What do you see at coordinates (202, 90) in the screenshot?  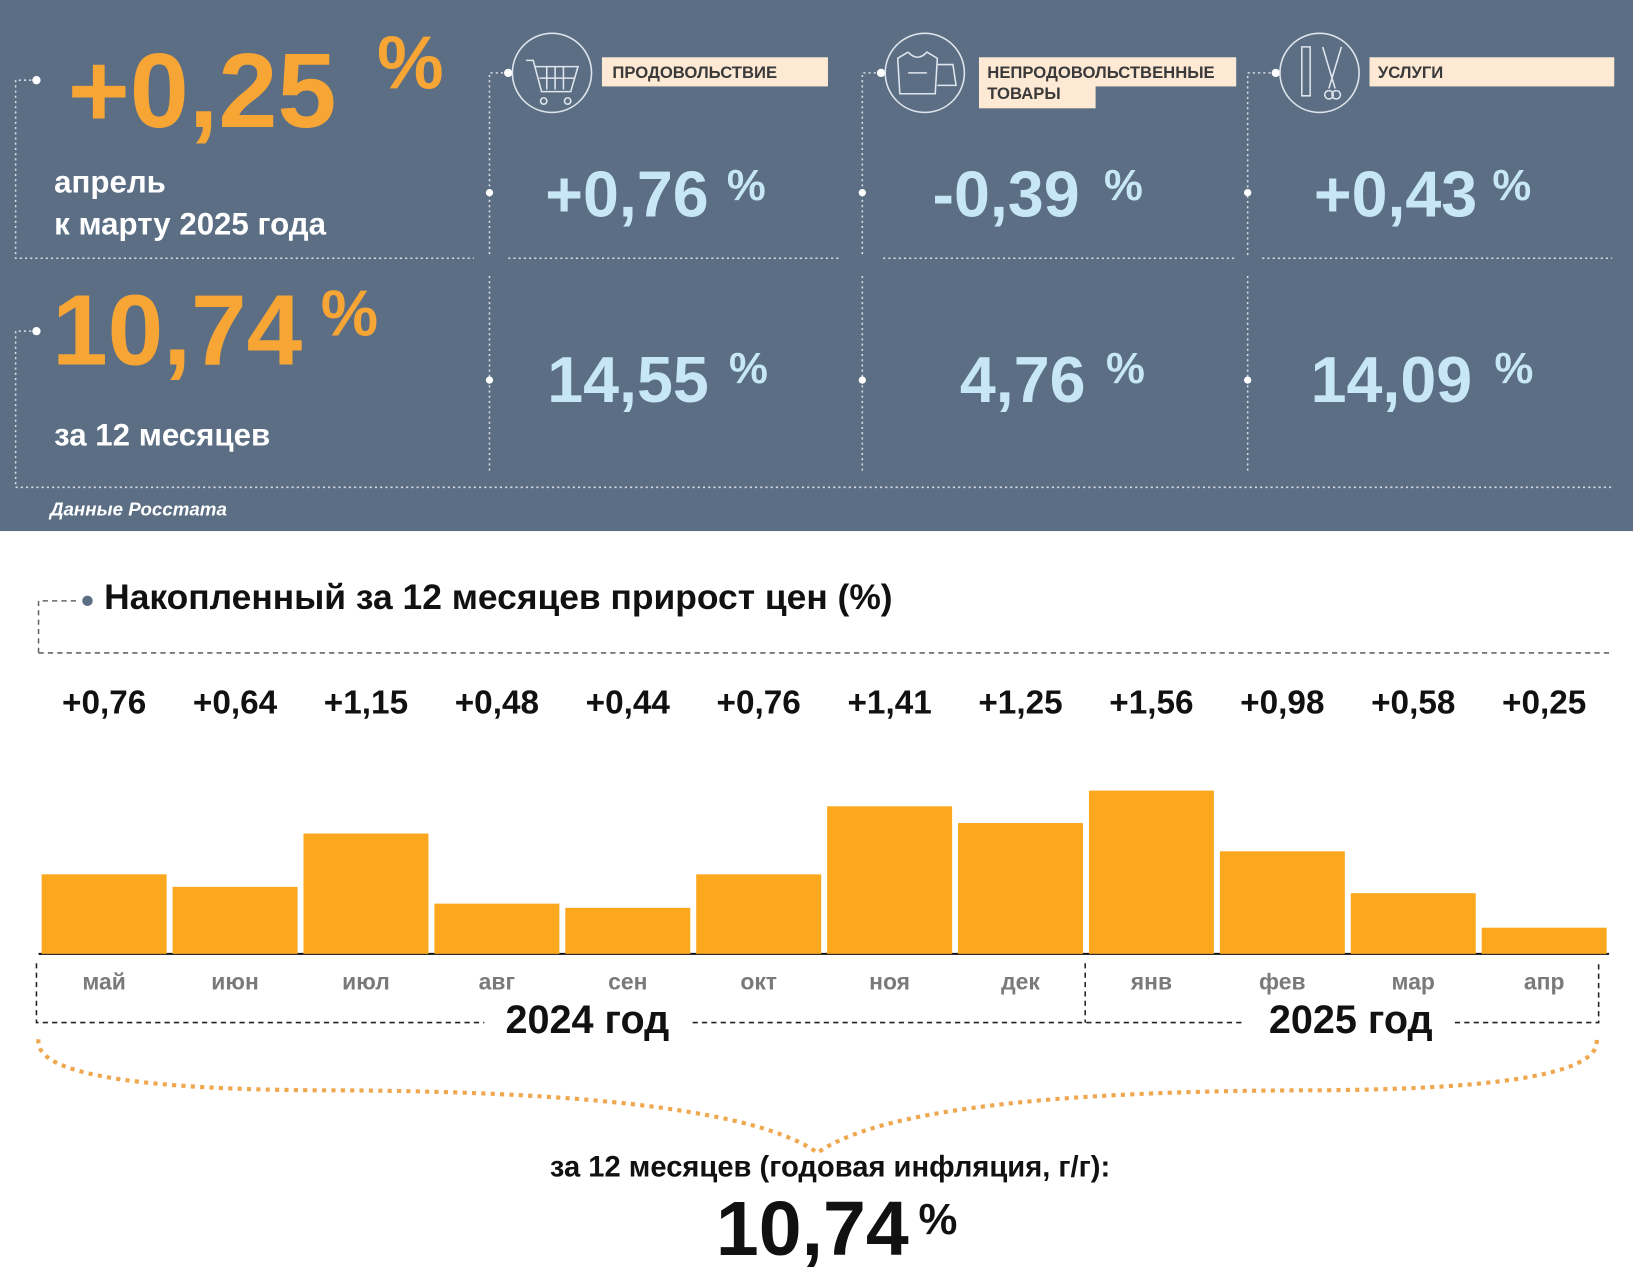 I see `monthly-value: +0,25` at bounding box center [202, 90].